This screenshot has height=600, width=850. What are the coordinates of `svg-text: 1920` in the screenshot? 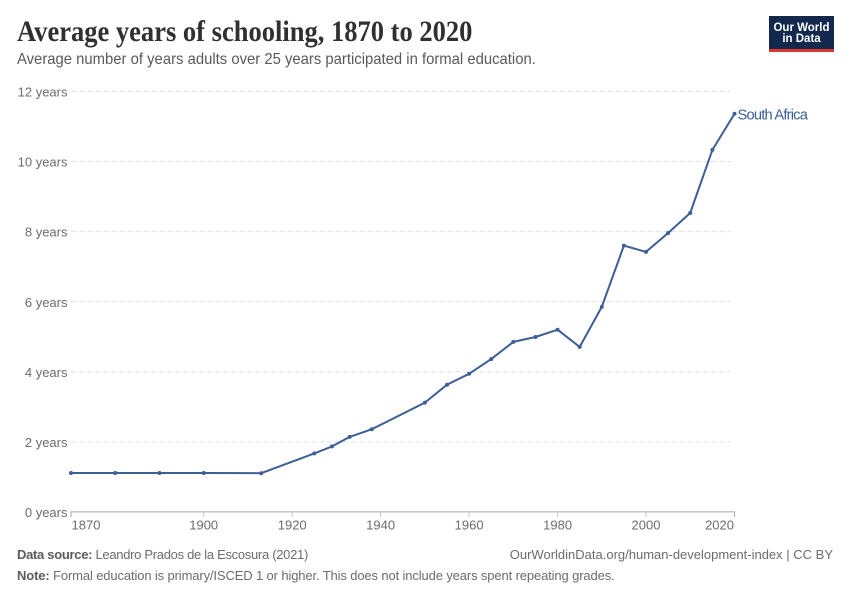 It's located at (292, 525).